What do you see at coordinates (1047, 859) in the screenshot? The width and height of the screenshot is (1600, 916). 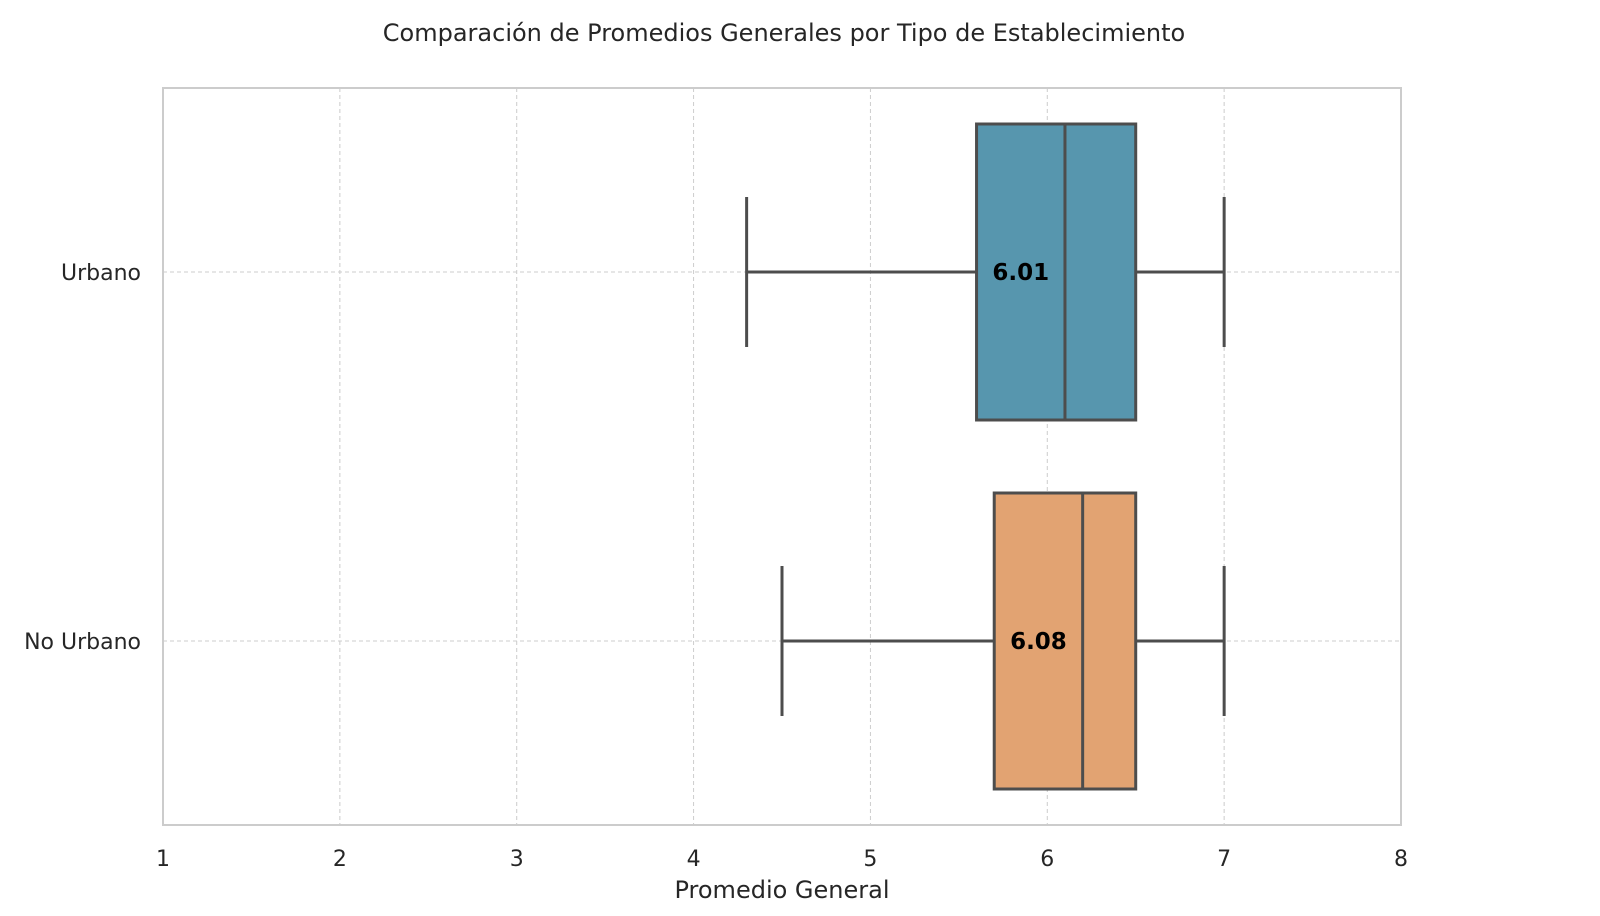 I see `x-tick-label: 6` at bounding box center [1047, 859].